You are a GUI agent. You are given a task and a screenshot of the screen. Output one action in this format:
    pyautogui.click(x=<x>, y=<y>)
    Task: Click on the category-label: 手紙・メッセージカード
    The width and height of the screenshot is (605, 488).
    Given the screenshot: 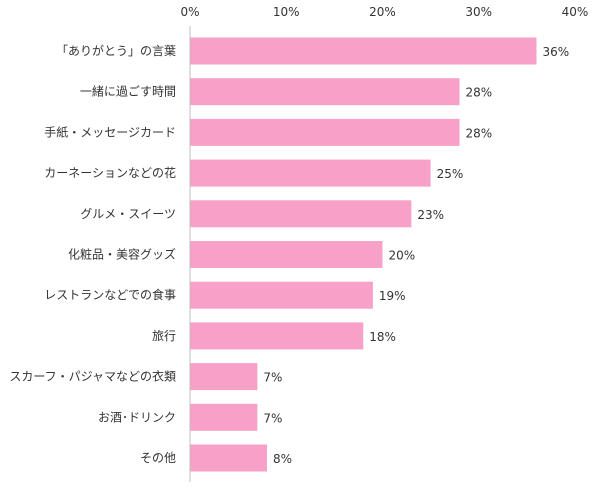 What is the action you would take?
    pyautogui.click(x=110, y=131)
    